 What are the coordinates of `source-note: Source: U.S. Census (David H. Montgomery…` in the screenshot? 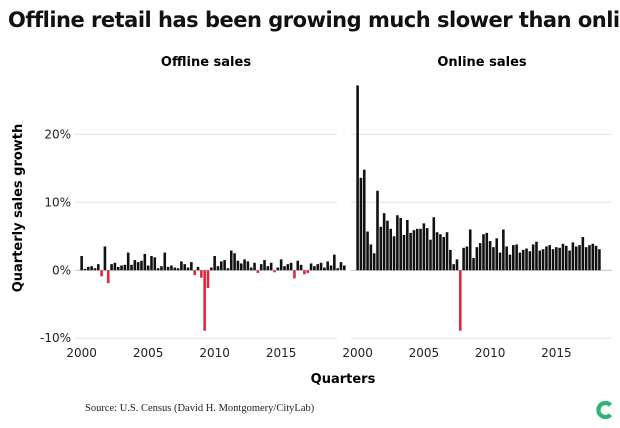 It's located at (200, 408).